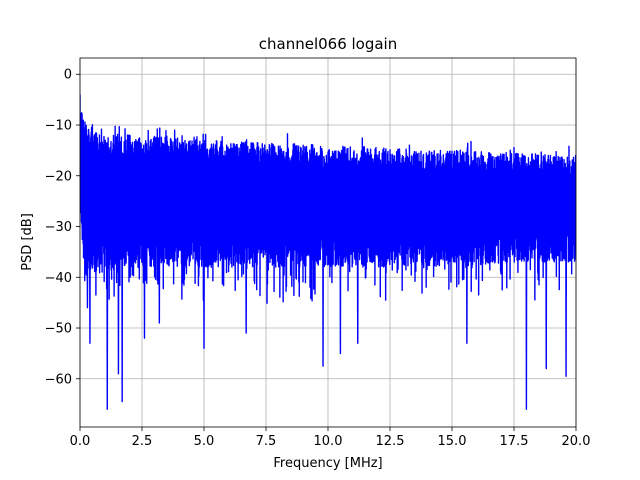 This screenshot has width=640, height=480. I want to click on y-axis-ticks: 0 −10 −20 −30 −40 −50 −60, so click(62, 227).